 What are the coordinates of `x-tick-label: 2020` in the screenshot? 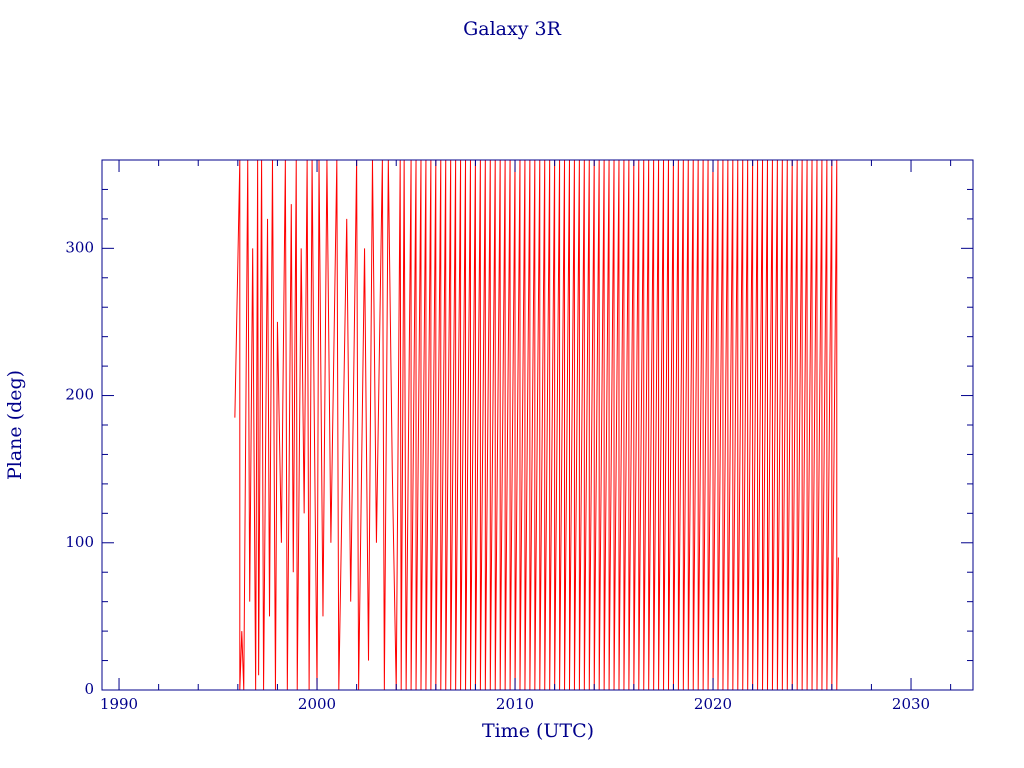 It's located at (713, 704).